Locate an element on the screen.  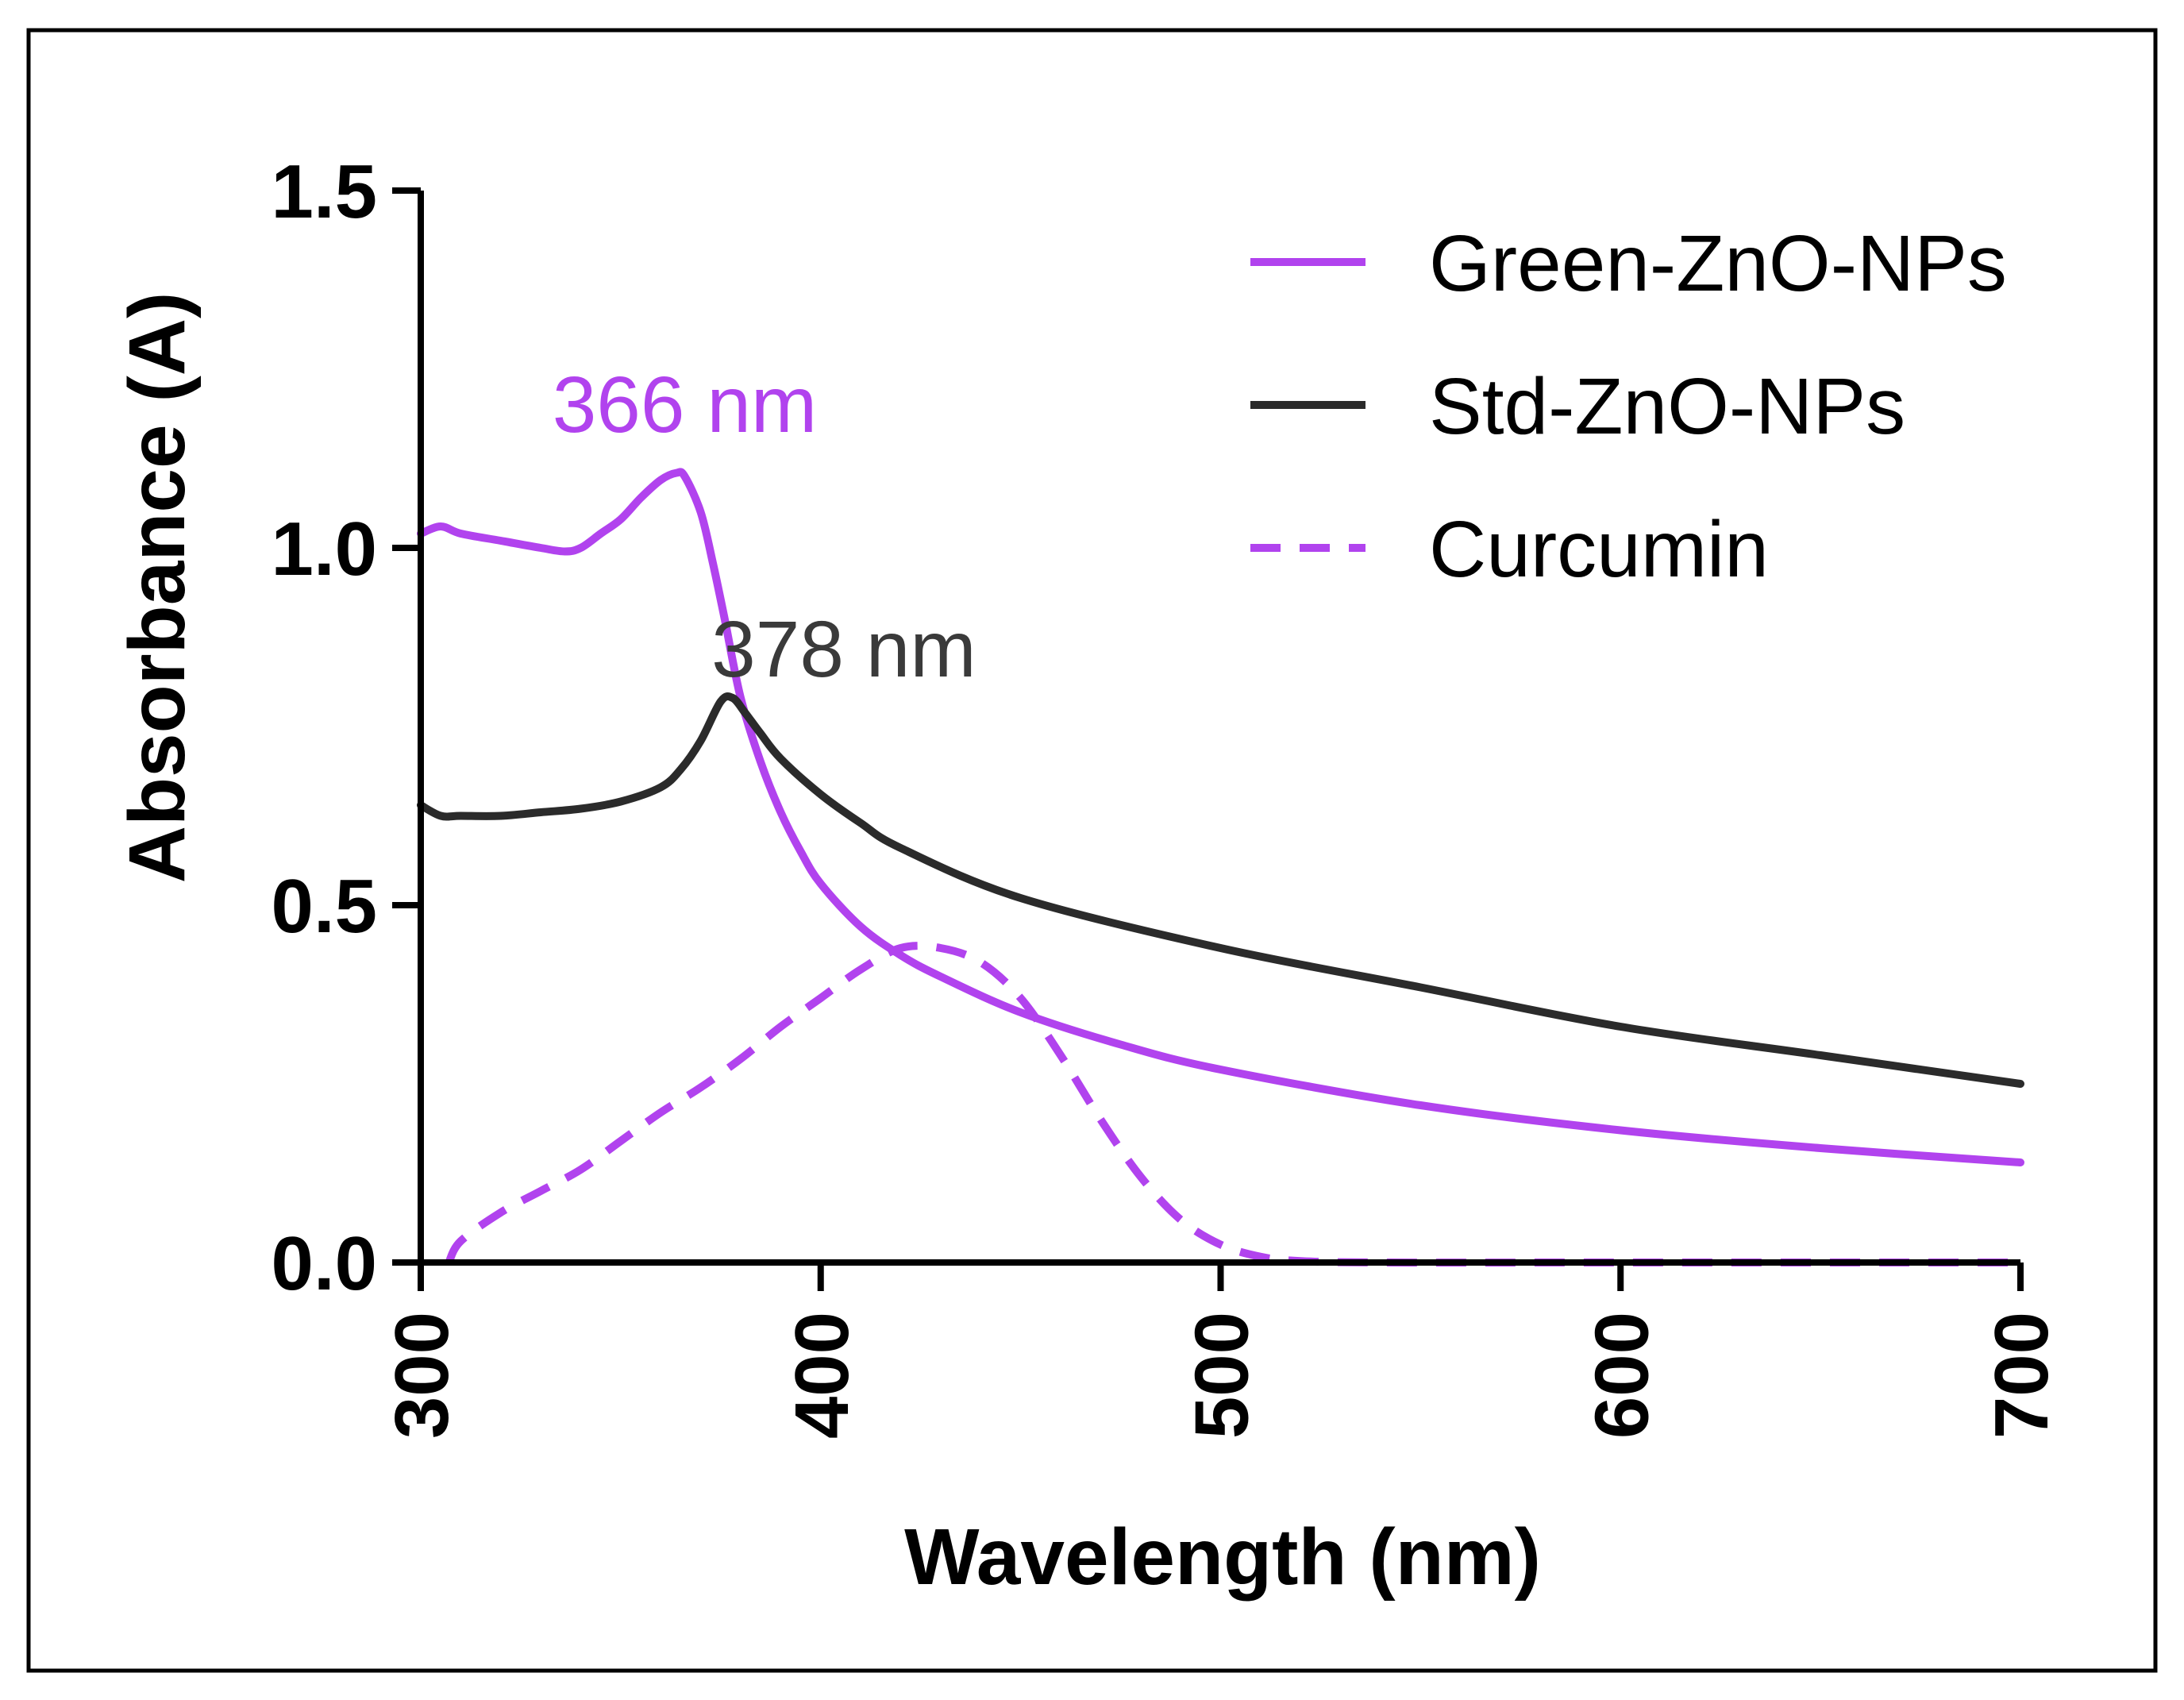
x-tick-label: 600 is located at coordinates (1621, 1375).